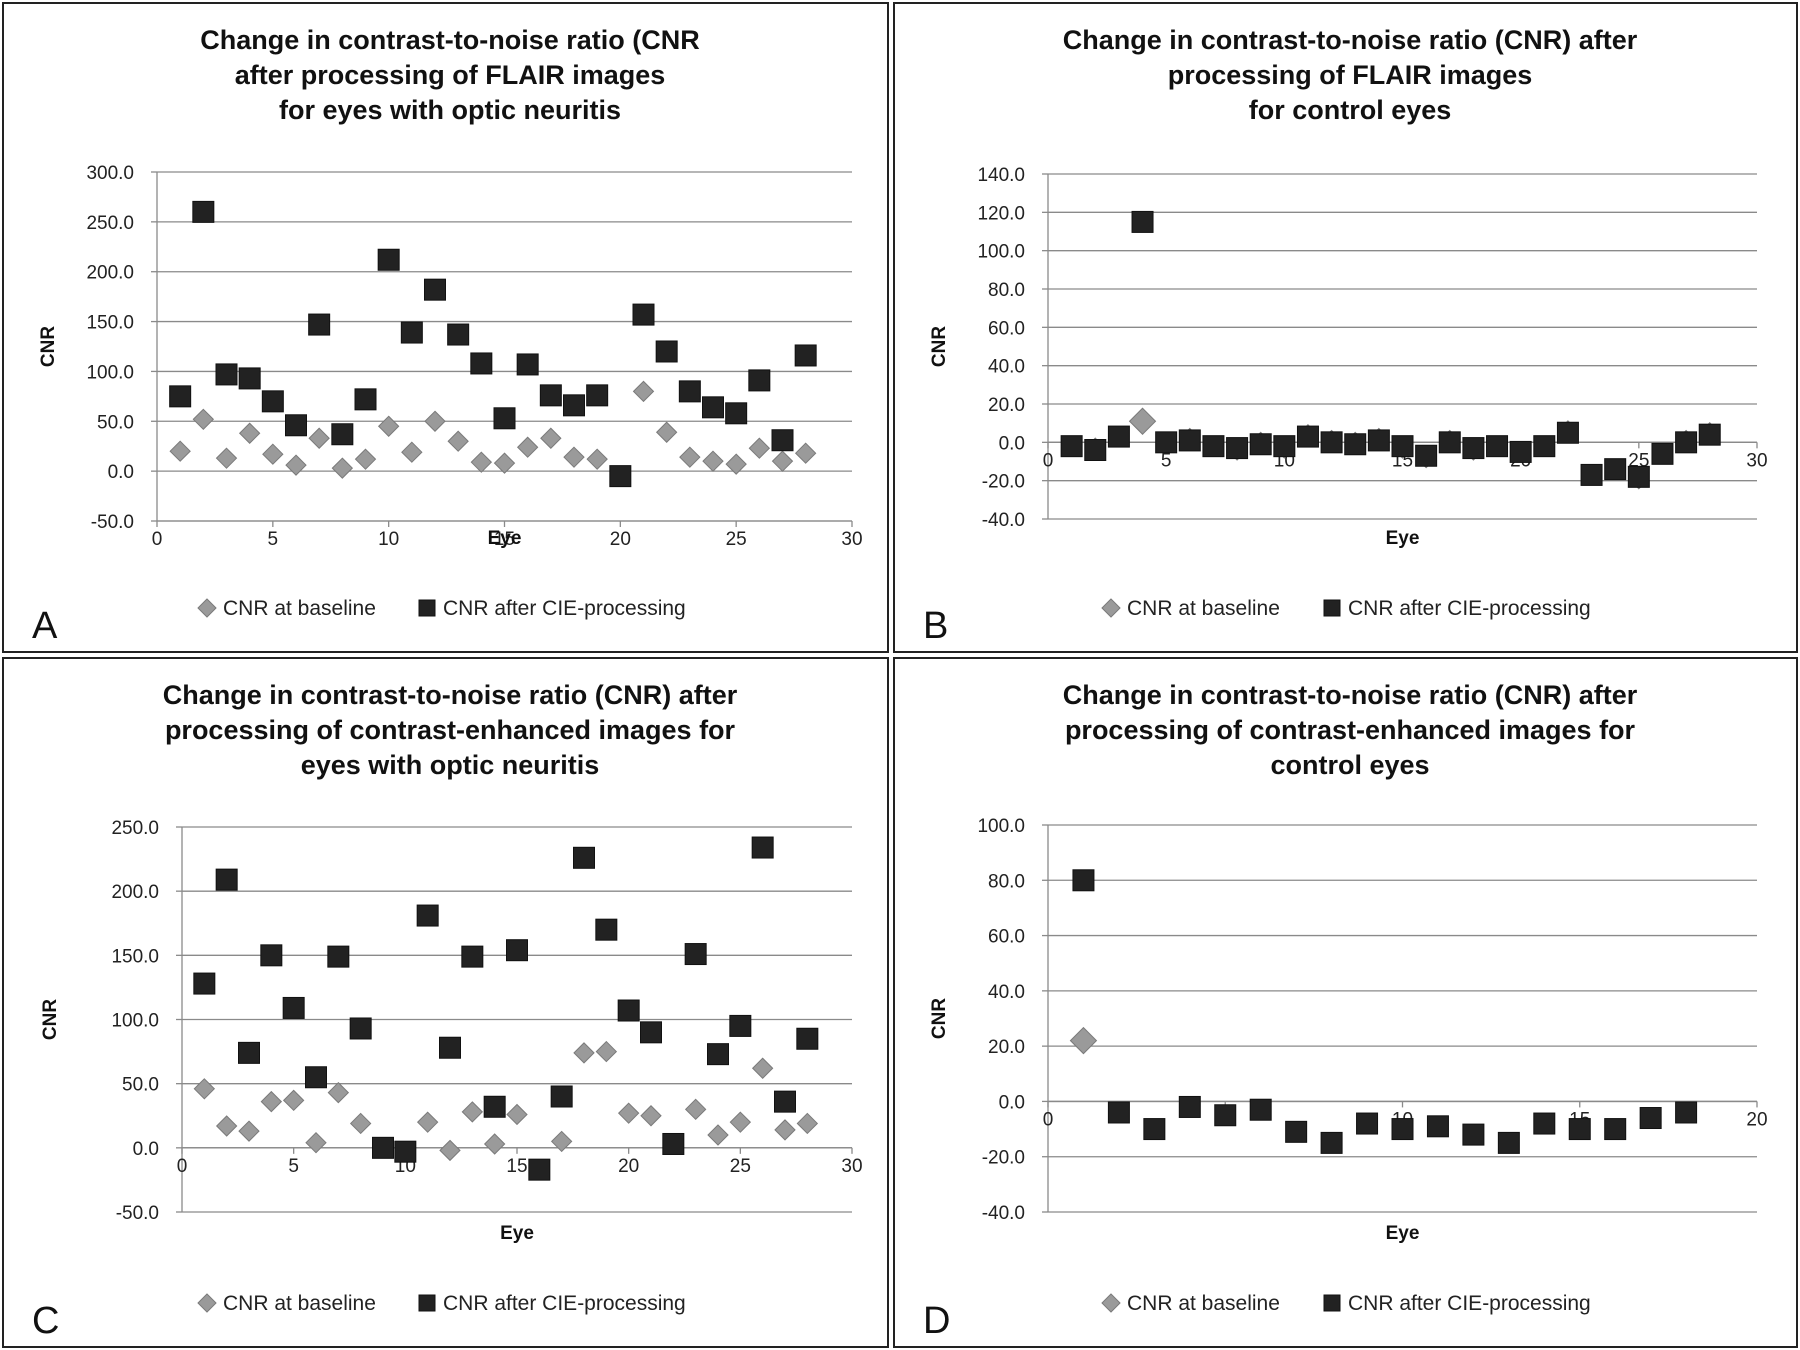  Describe the element at coordinates (137, 1213) in the screenshot. I see `y-tick-label: -50.0` at that location.